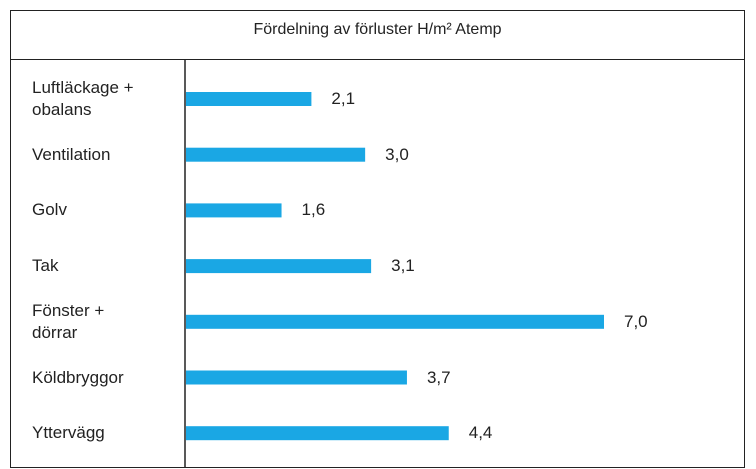  Describe the element at coordinates (68, 321) in the screenshot. I see `category-label: Fönster + dörrar` at that location.